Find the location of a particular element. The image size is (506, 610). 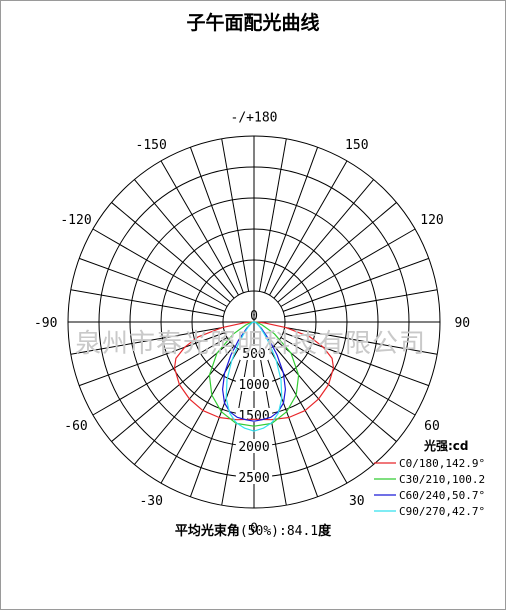

beam-angle-unit: 度 is located at coordinates (325, 531).